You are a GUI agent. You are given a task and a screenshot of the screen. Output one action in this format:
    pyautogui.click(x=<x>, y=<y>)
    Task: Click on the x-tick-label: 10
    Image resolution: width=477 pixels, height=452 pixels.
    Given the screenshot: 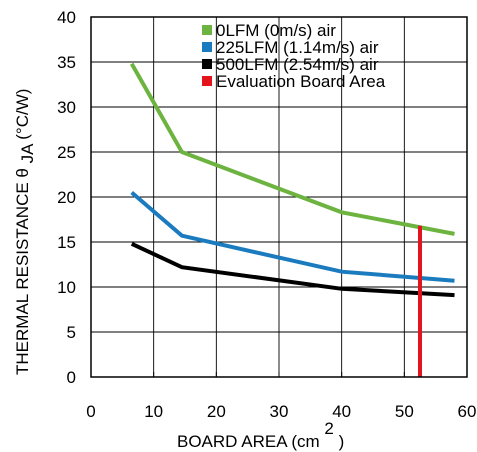 What is the action you would take?
    pyautogui.click(x=153, y=411)
    